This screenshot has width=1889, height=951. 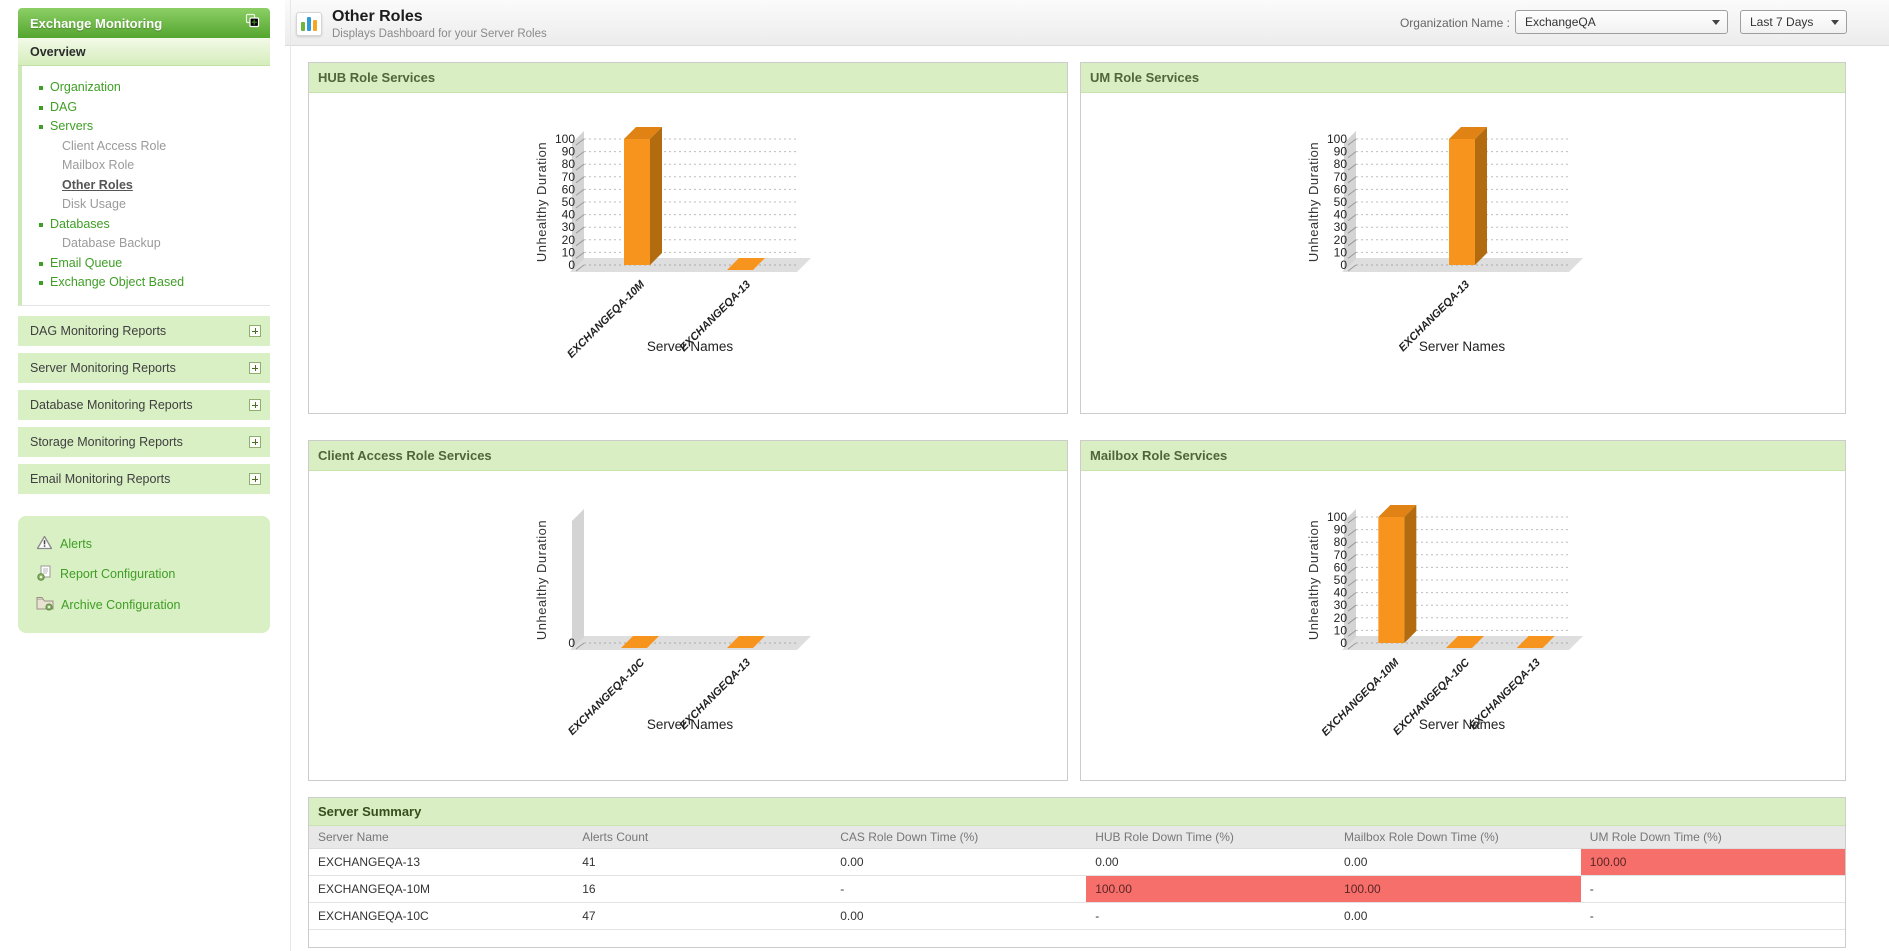 I want to click on svg-text: EXCHANGEQA-10M, so click(x=1360, y=697).